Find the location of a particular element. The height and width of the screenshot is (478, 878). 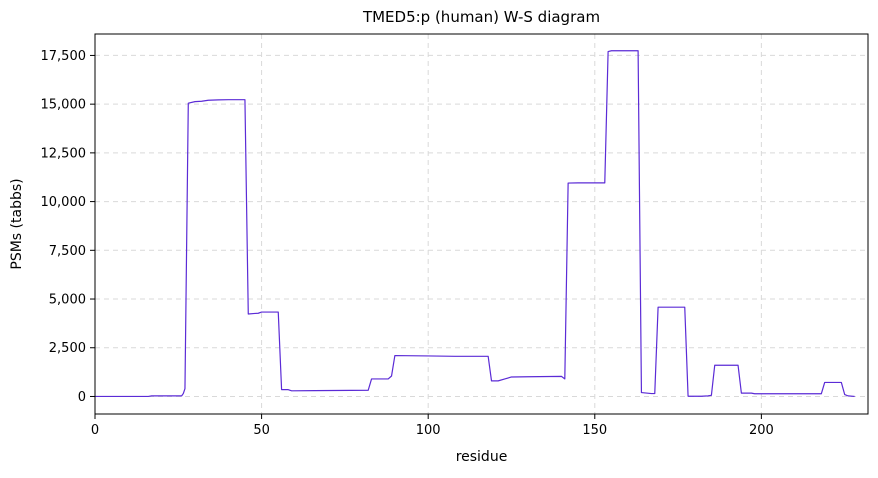

x-tick-label: 200 is located at coordinates (761, 430).